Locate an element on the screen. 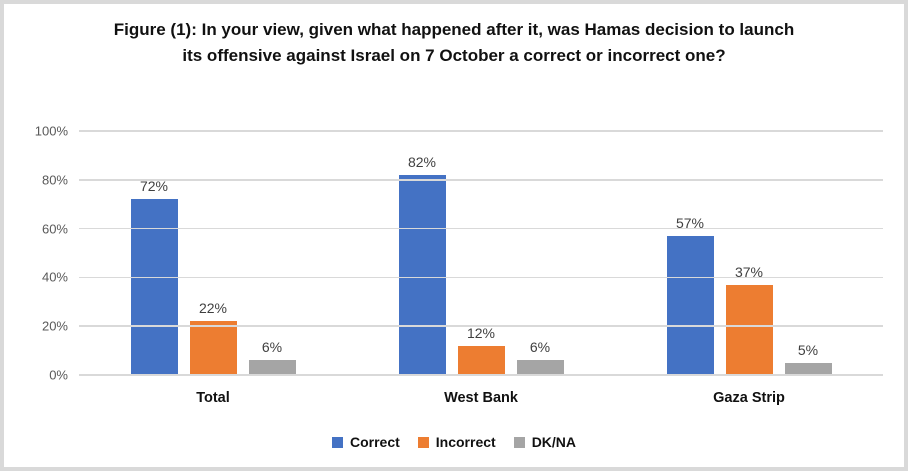 Image resolution: width=908 pixels, height=471 pixels. y-axis-tick-label: 40% is located at coordinates (54, 277).